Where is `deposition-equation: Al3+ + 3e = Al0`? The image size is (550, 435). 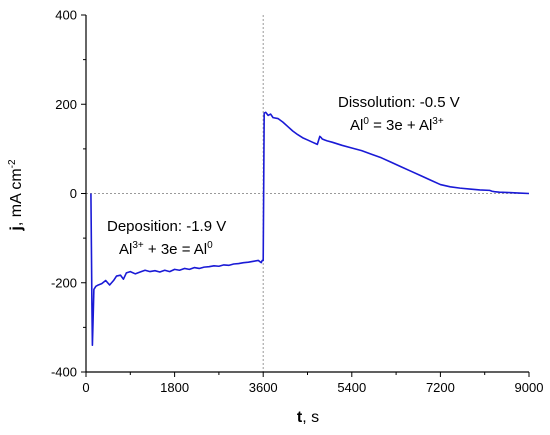
deposition-equation: Al3+ + 3e = Al0 is located at coordinates (166, 249).